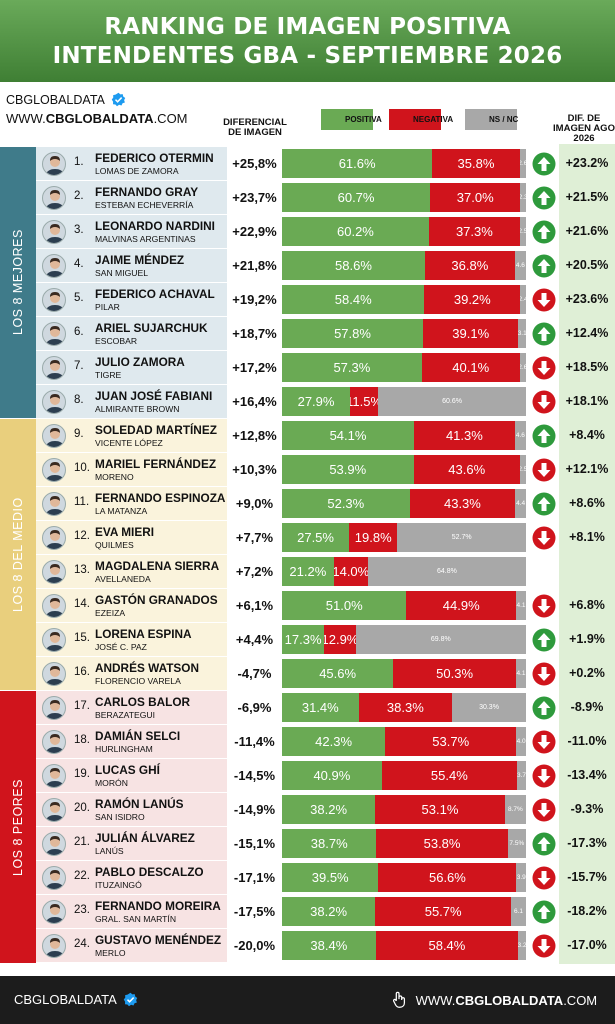 This screenshot has height=1024, width=615. I want to click on bar-positiva: 60.2%, so click(355, 231).